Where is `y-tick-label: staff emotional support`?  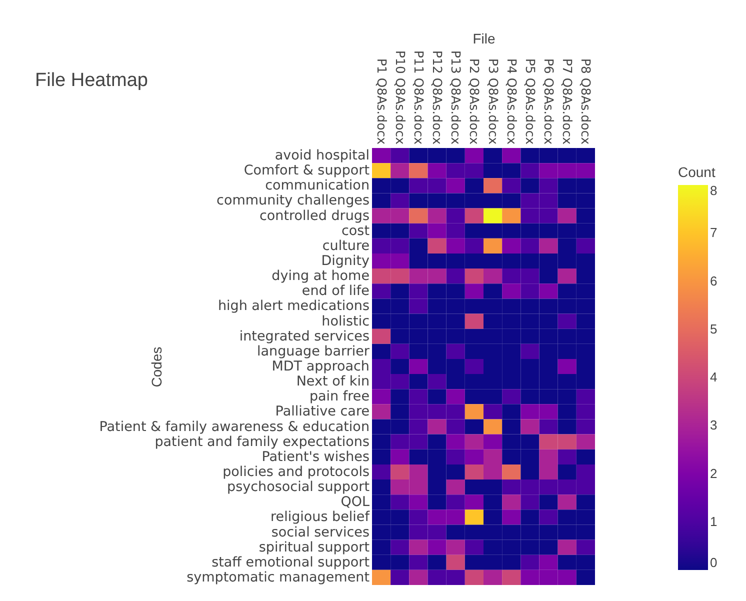 y-tick-label: staff emotional support is located at coordinates (291, 562).